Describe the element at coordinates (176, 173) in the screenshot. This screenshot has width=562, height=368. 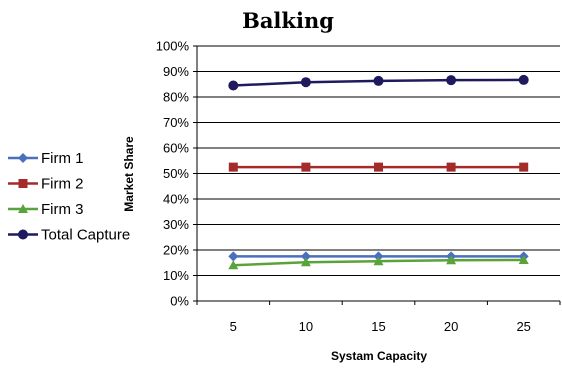
I see `y-tick-label: 50%` at that location.